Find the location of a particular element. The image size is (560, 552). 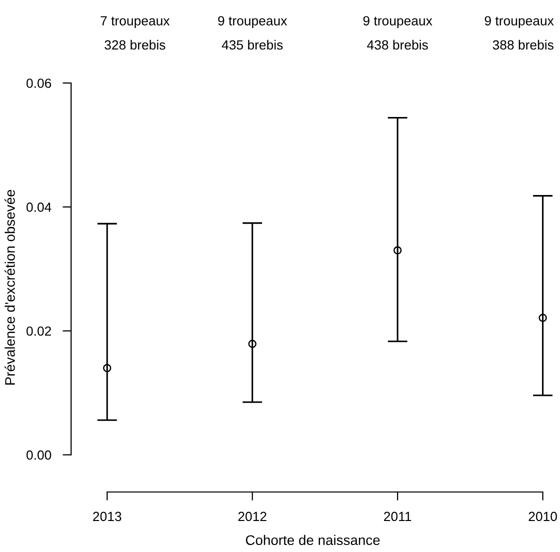

x-tick-label: 2010 is located at coordinates (542, 517).